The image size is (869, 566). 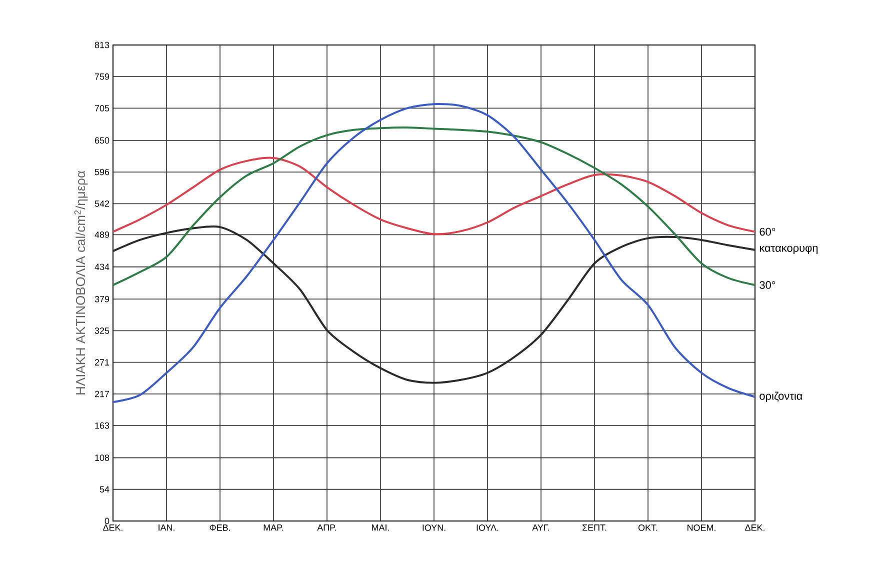 What do you see at coordinates (105, 489) in the screenshot?
I see `y-tick-label: 54` at bounding box center [105, 489].